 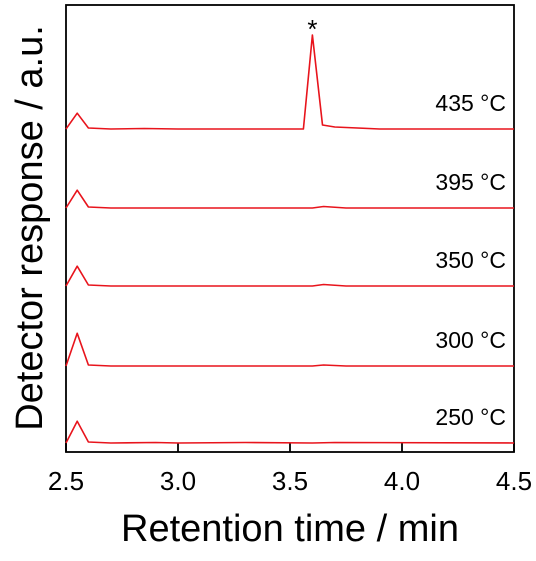 What do you see at coordinates (514, 481) in the screenshot?
I see `x-tick-label: 4.5` at bounding box center [514, 481].